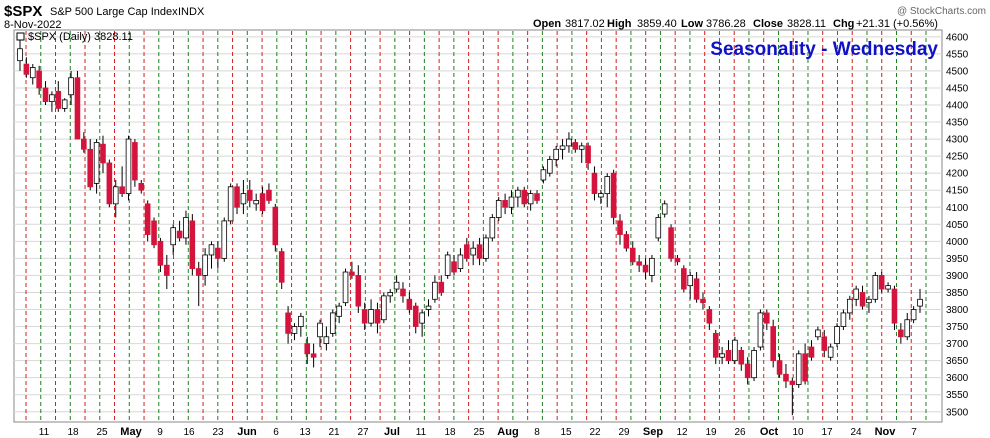 The image size is (990, 438). I want to click on y-tick-label: 3900, so click(957, 276).